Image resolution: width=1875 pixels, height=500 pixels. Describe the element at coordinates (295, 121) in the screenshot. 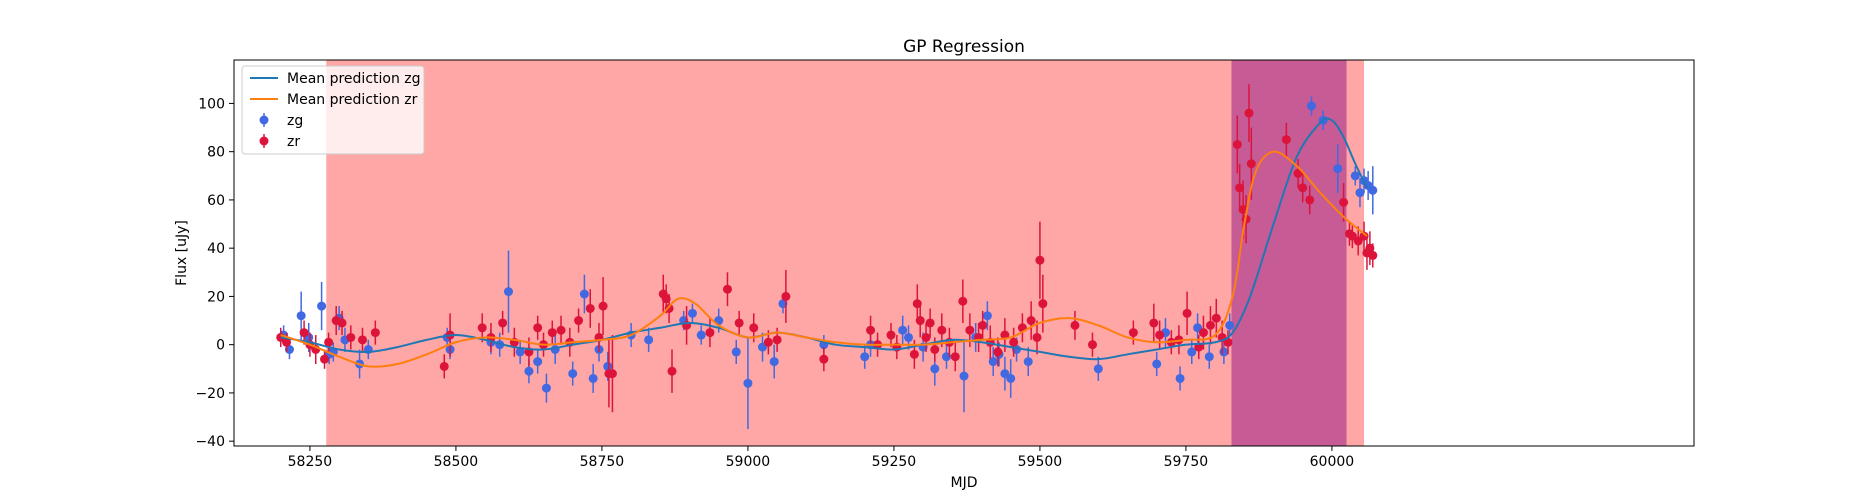

I see `legend-label-zg: zg` at that location.